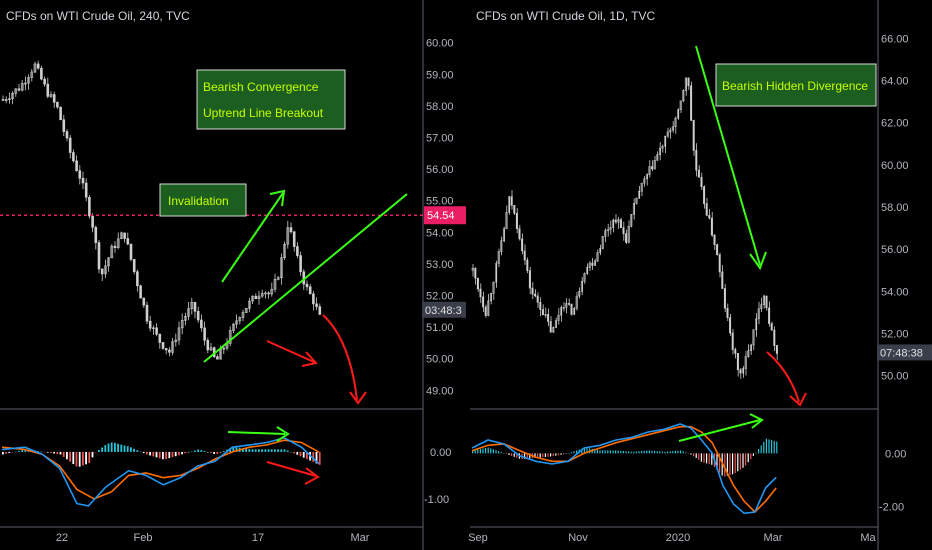 The image size is (932, 550). I want to click on x-tick-label: 17, so click(258, 538).